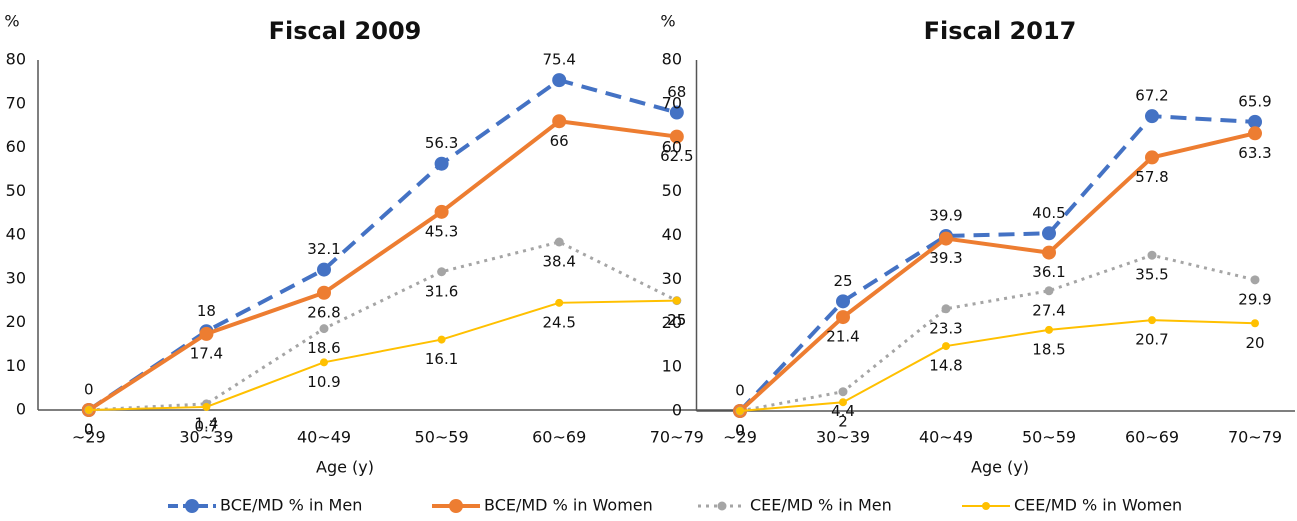  Describe the element at coordinates (1254, 299) in the screenshot. I see `data-label: 29.9` at that location.